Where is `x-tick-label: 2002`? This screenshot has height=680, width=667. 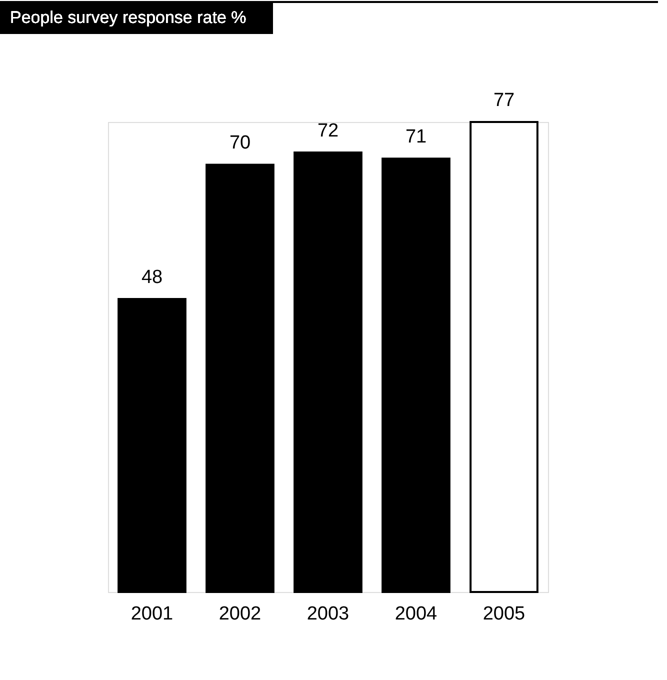 x-tick-label: 2002 is located at coordinates (240, 614).